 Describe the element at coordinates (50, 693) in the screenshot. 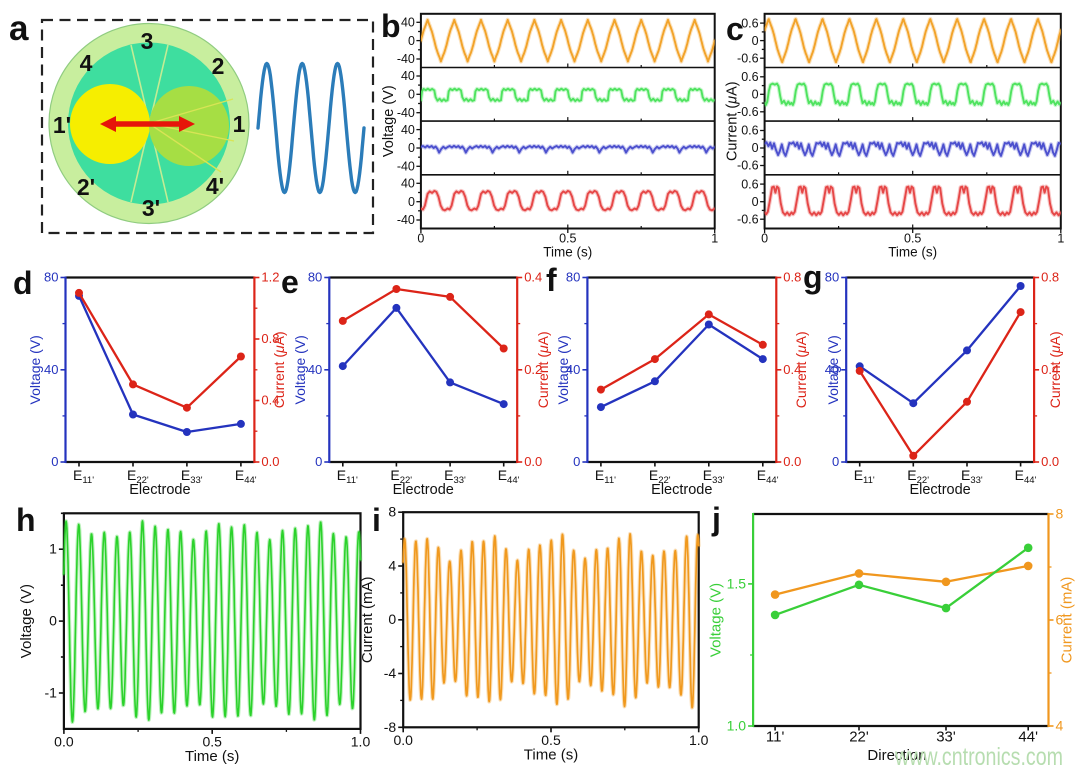

I see `svg-text: -1` at that location.